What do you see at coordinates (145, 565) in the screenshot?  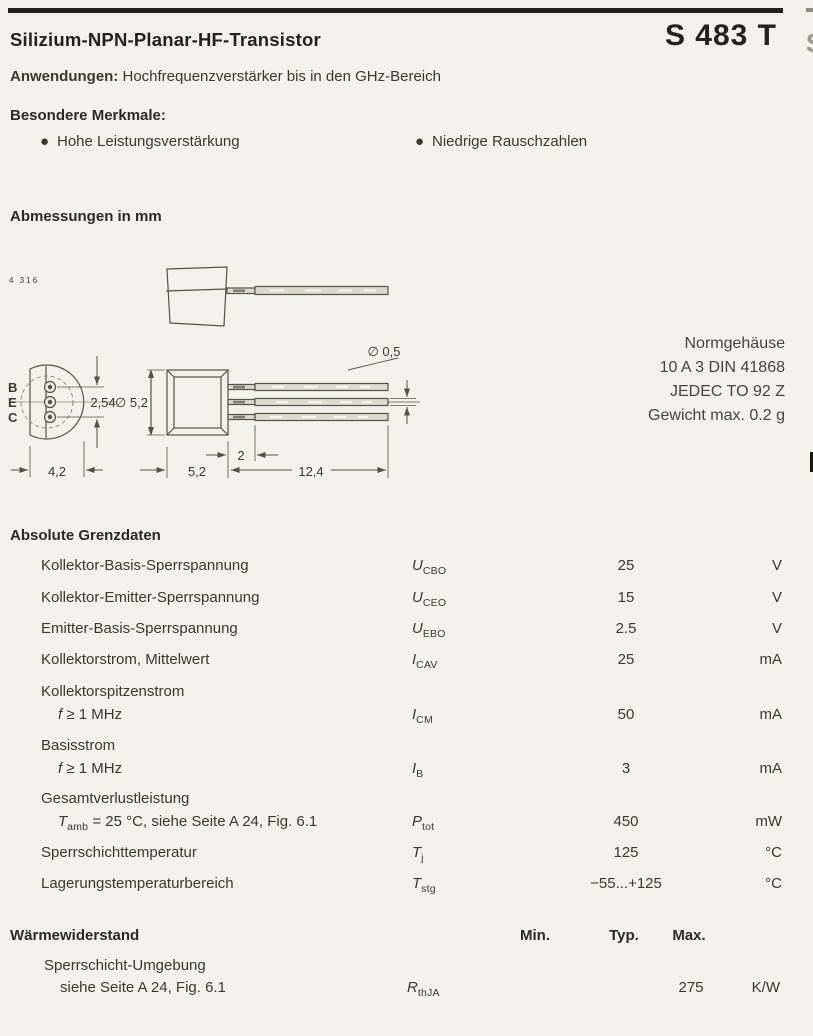 I see `row-label: Kollektor-Basis-Sperrspannung` at bounding box center [145, 565].